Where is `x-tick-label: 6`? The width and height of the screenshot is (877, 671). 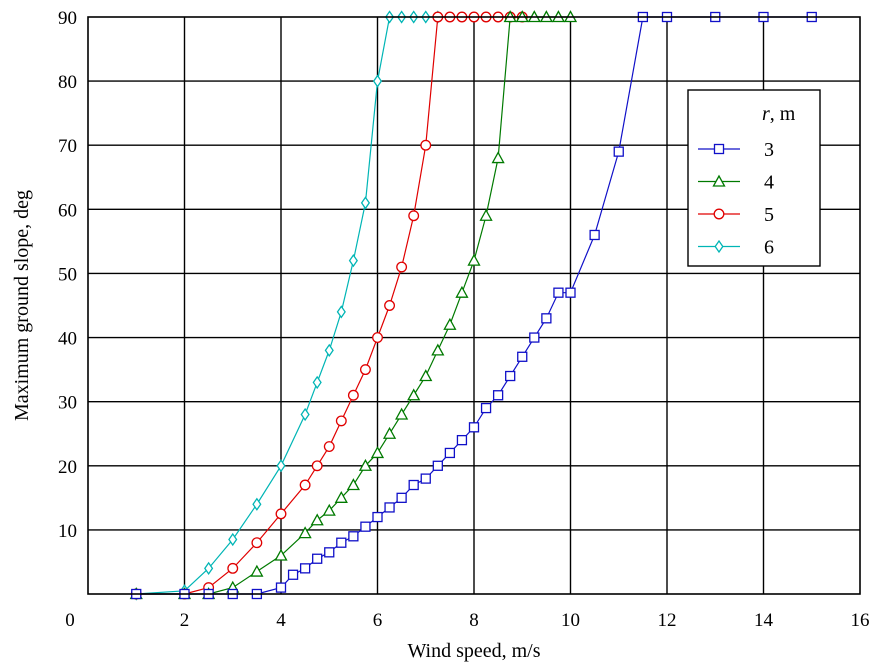 x-tick-label: 6 is located at coordinates (378, 620).